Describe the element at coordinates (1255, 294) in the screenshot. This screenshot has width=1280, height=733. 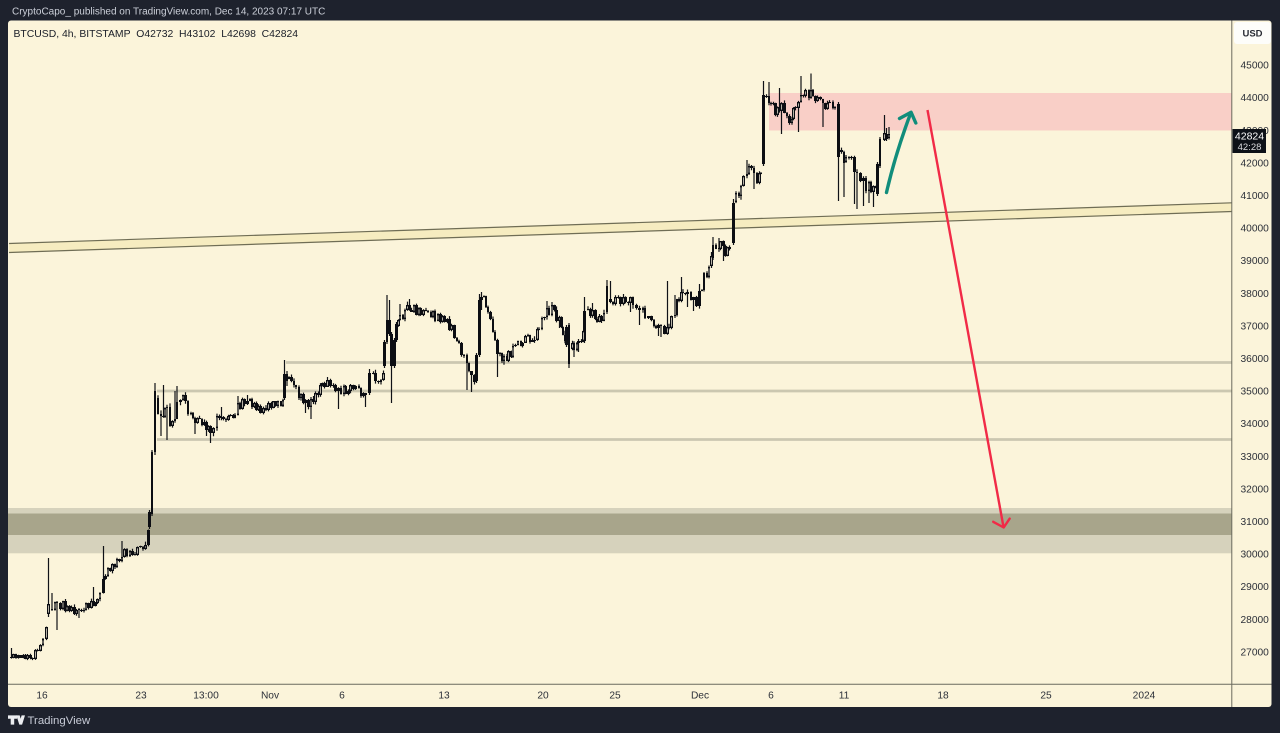
I see `svg-text: 38000` at that location.